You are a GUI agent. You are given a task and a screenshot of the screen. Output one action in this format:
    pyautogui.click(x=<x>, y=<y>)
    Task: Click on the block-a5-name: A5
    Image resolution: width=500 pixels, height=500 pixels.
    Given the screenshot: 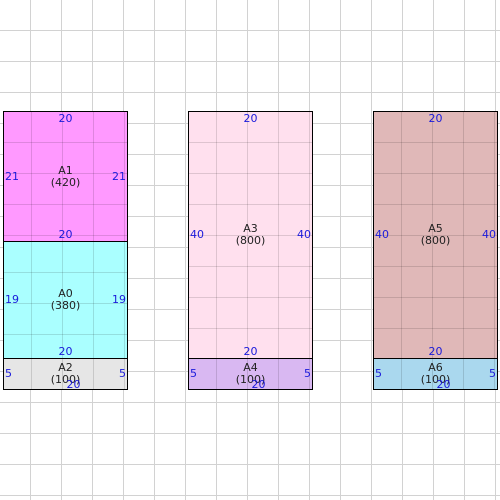 What is the action you would take?
    pyautogui.click(x=435, y=228)
    